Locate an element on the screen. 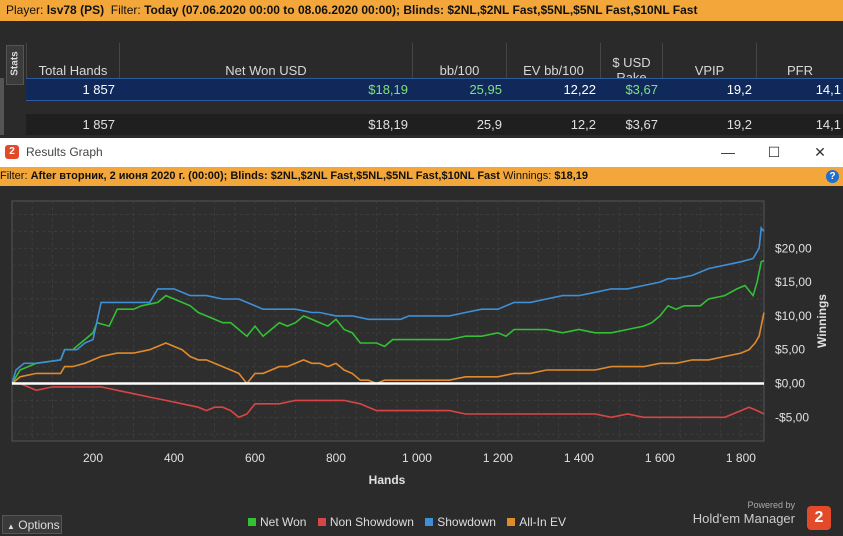 Image resolution: width=843 pixels, height=536 pixels. stats-tab: Stats is located at coordinates (15, 65).